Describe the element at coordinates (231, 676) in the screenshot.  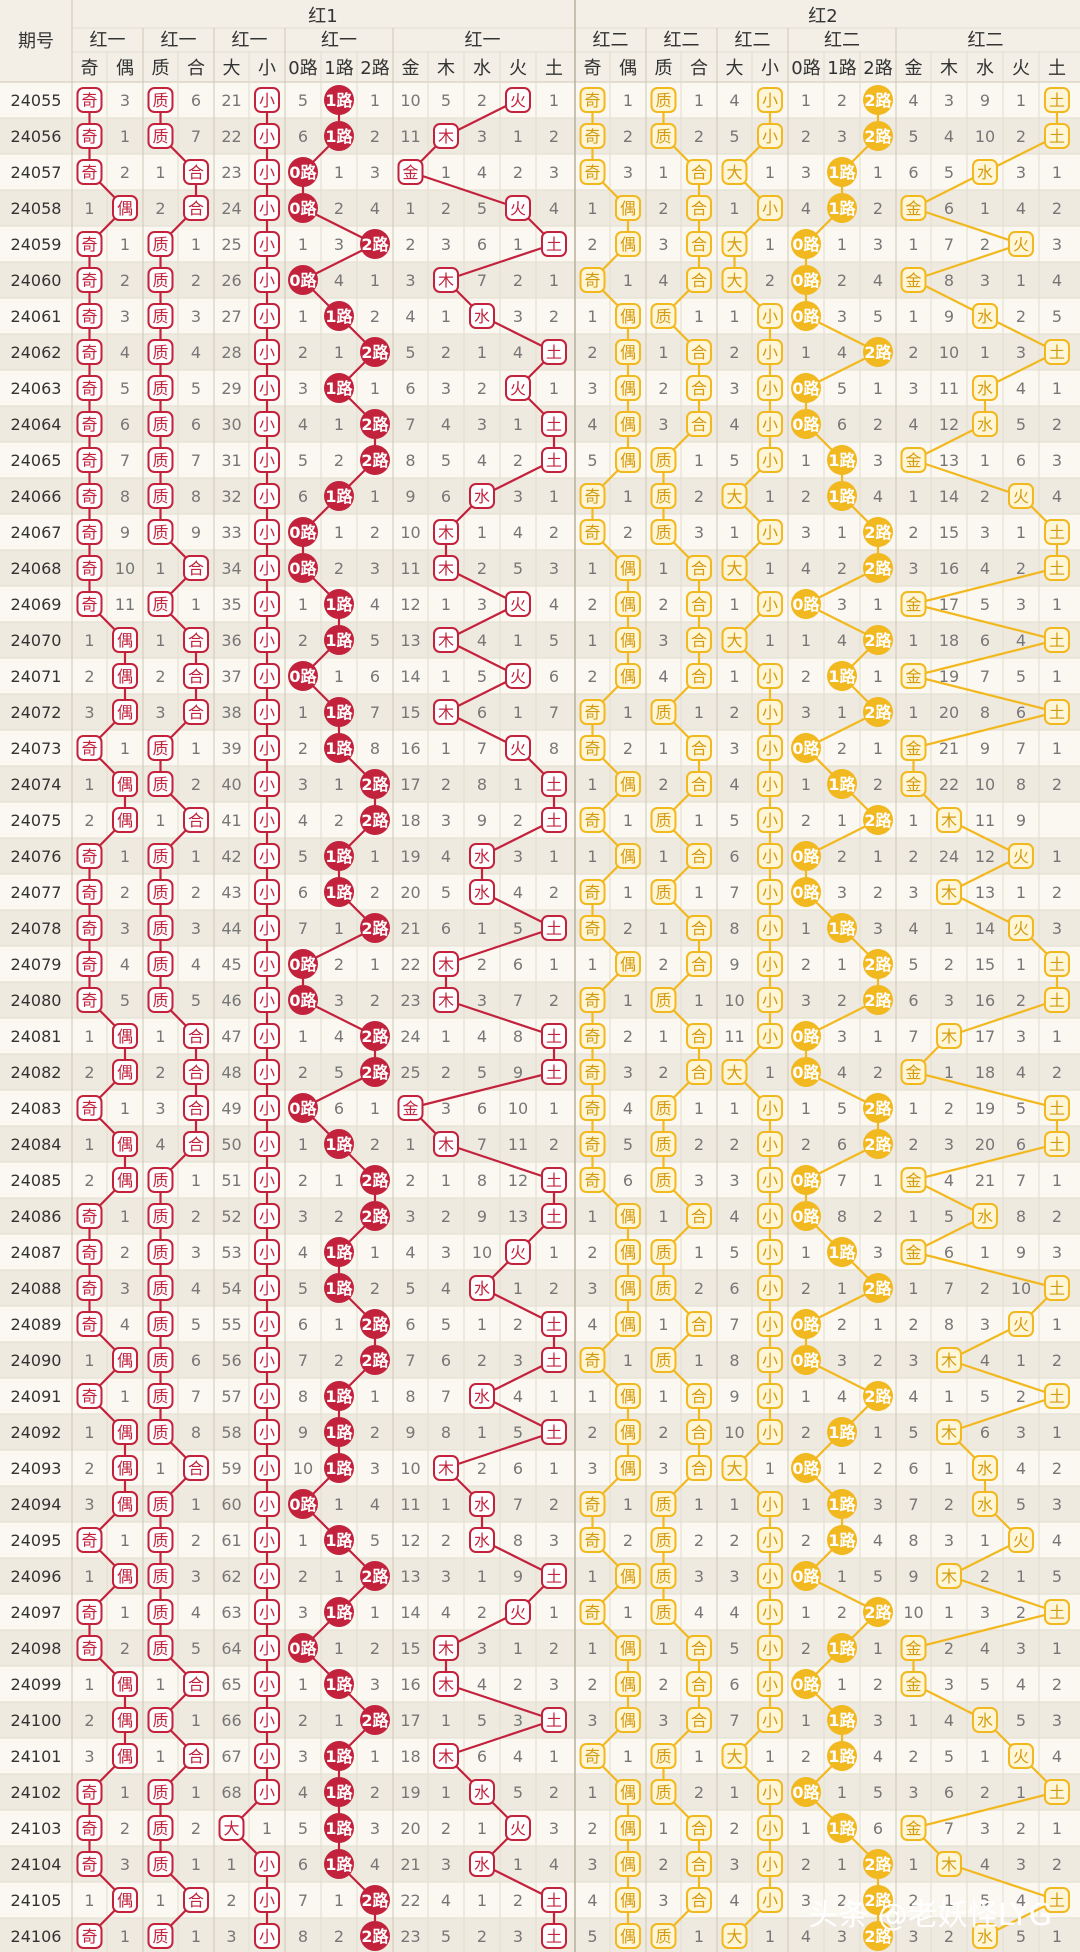
I see `miss-count: 37` at that location.